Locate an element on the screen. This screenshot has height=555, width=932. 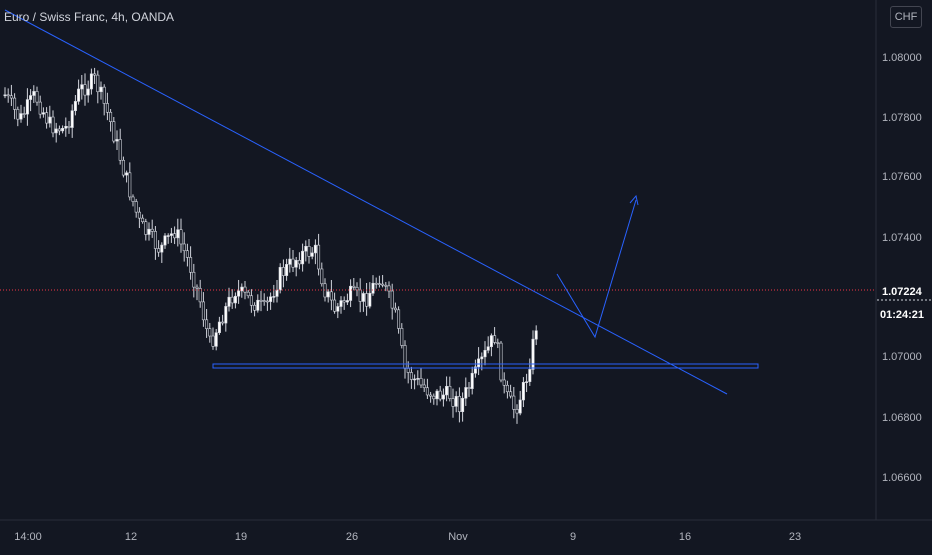
time-tick: 14:00 is located at coordinates (28, 537).